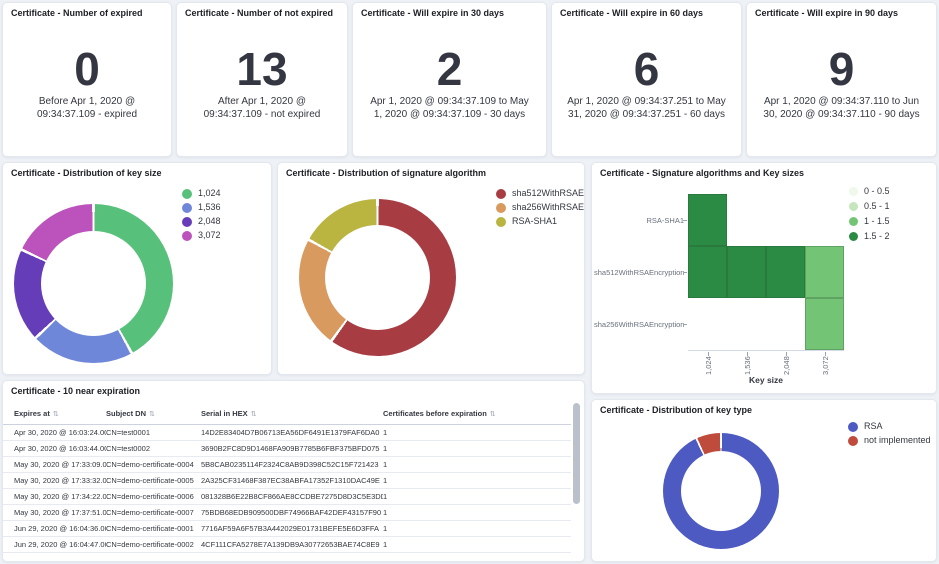  Describe the element at coordinates (153, 432) in the screenshot. I see `cell-subject-dn: CN=test0001` at that location.